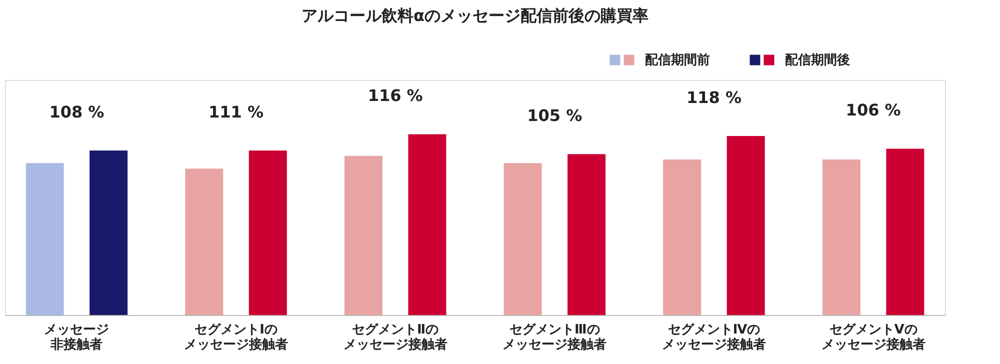 The image size is (1000, 364). Describe the element at coordinates (714, 337) in the screenshot. I see `x-tick-label: セグメントⅣのメッセージ接触者` at that location.